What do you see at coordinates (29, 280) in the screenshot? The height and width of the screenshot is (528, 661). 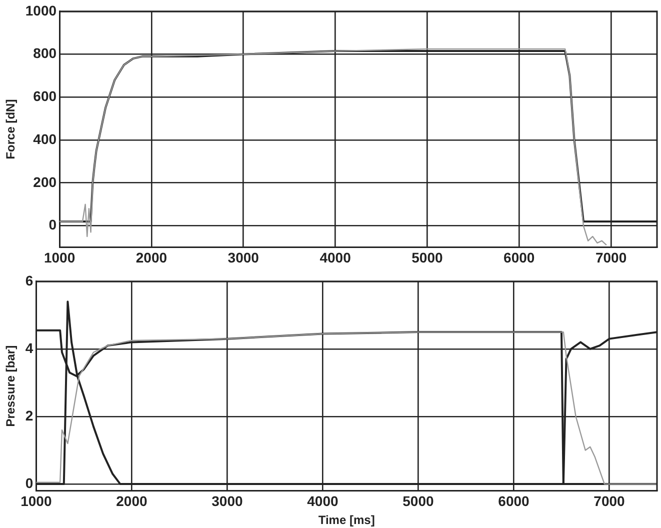 I see `y-tick-label: 6` at bounding box center [29, 280].